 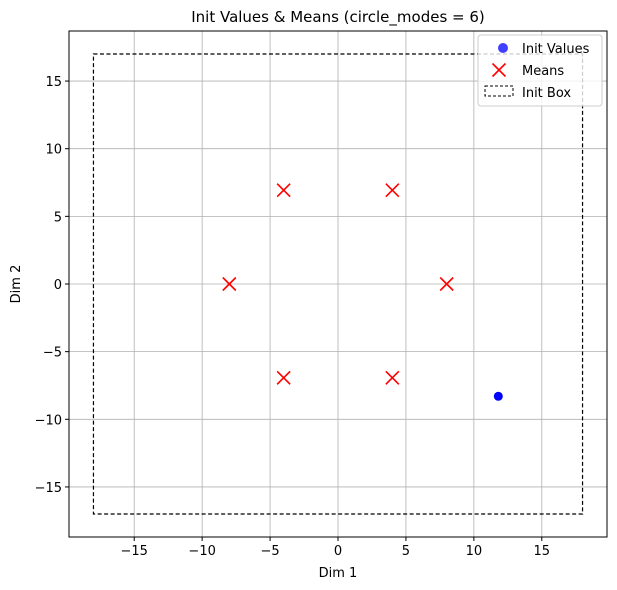 I want to click on x-tick-label: −15, so click(x=133, y=551).